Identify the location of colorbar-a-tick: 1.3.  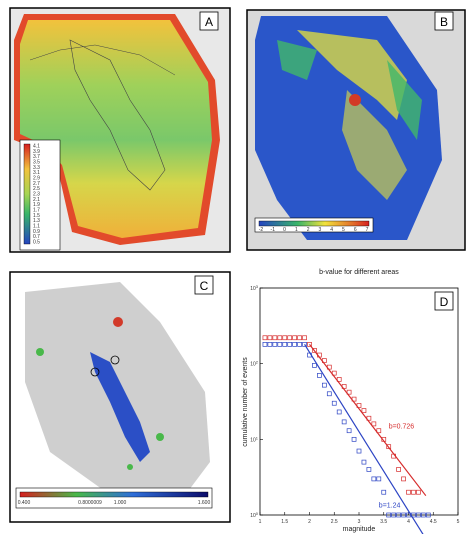
(36, 221).